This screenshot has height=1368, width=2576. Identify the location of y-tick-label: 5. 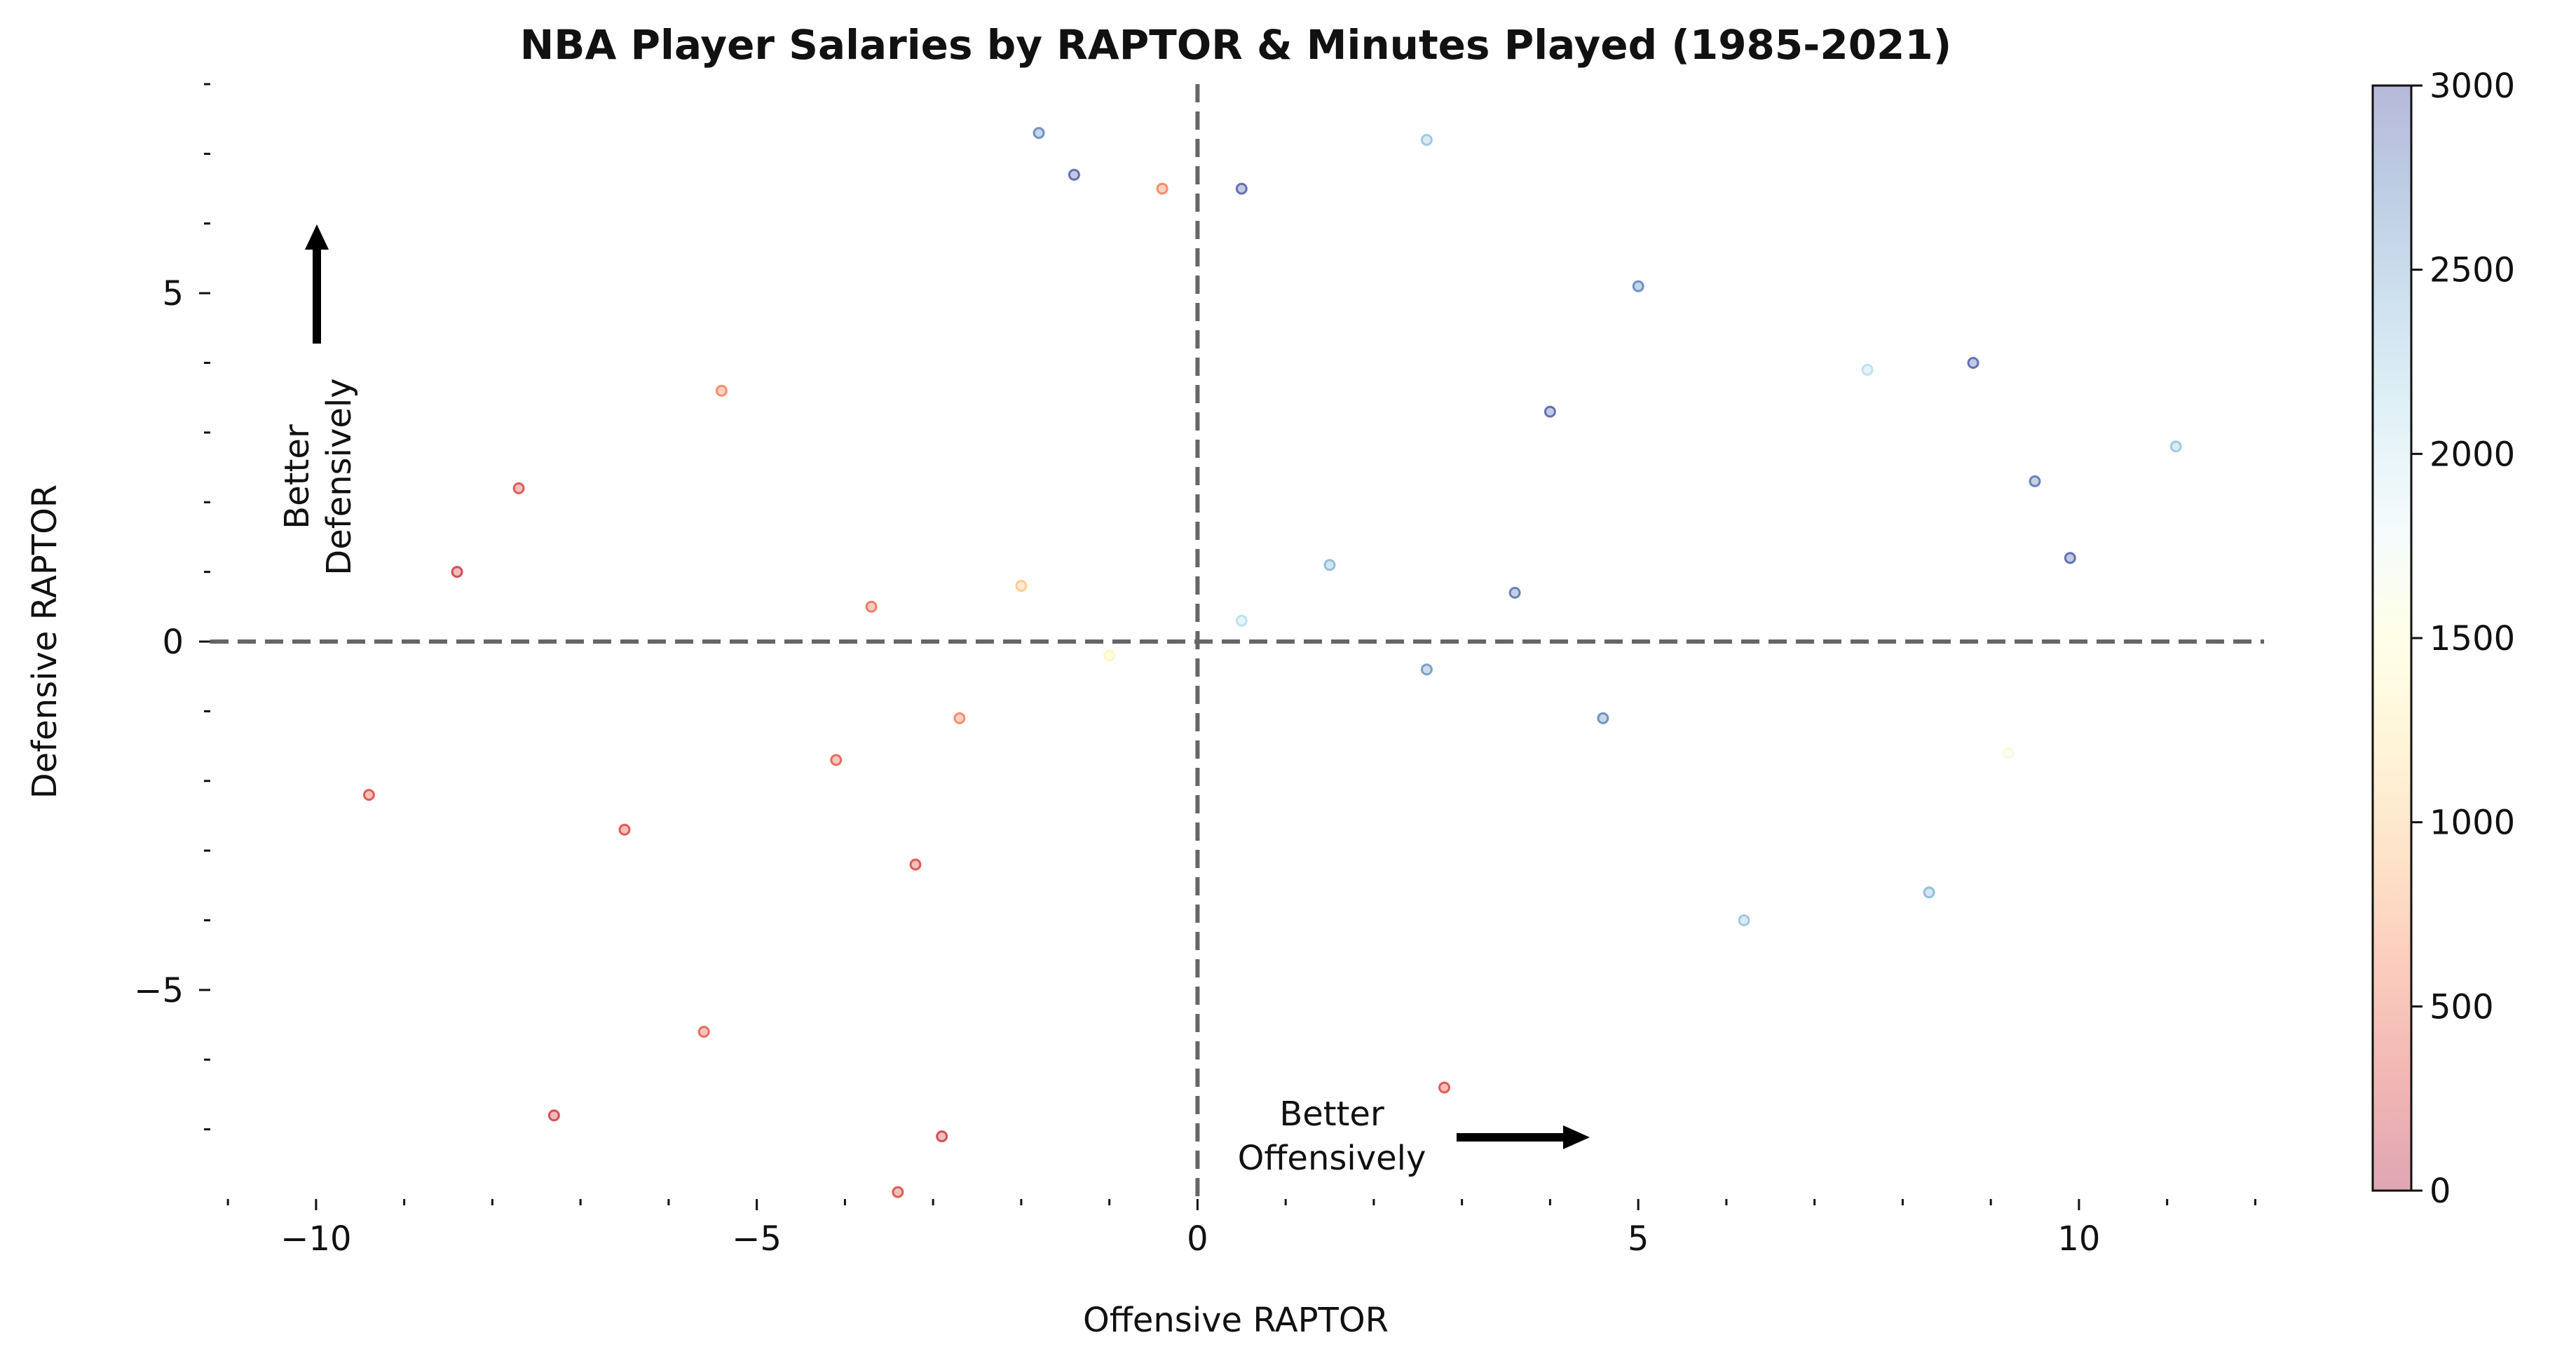
(173, 293).